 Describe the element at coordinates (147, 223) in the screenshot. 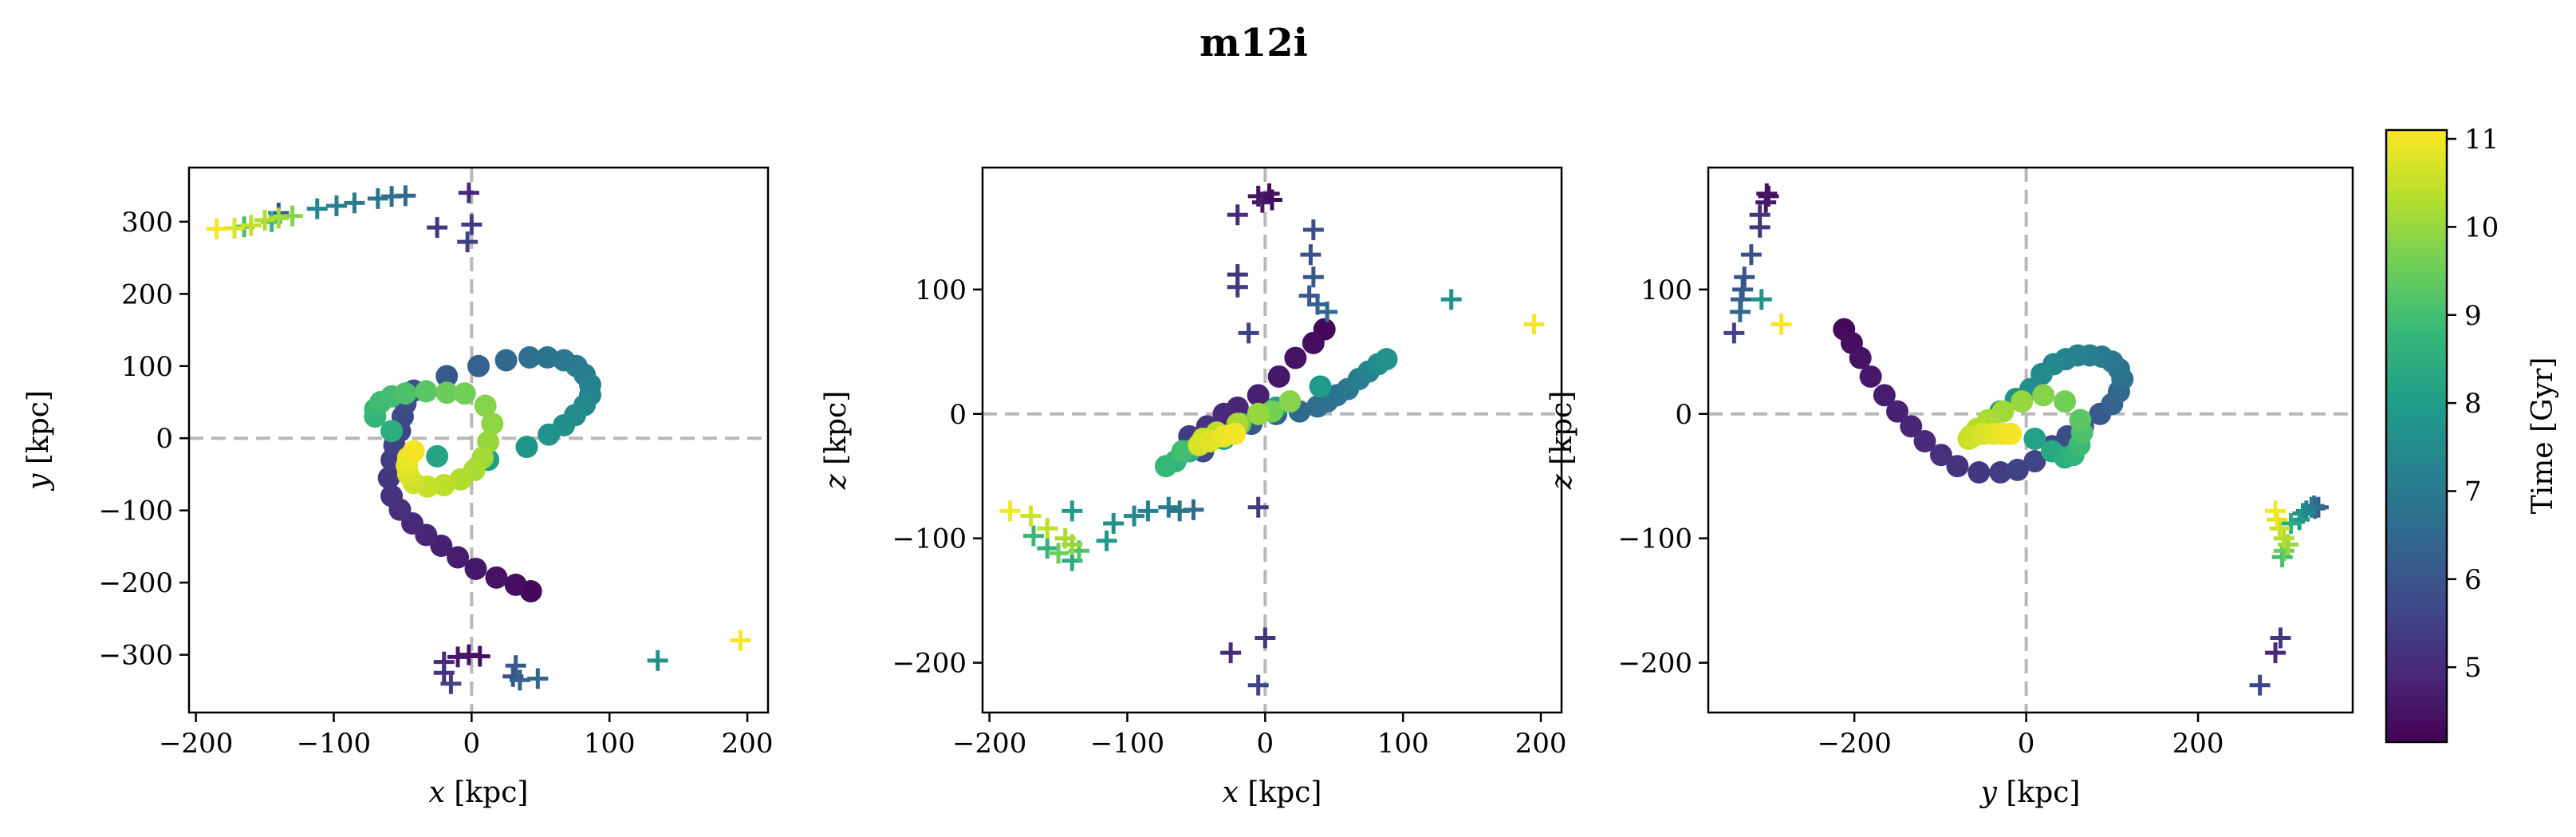

I see `y-tick-label: 300` at that location.